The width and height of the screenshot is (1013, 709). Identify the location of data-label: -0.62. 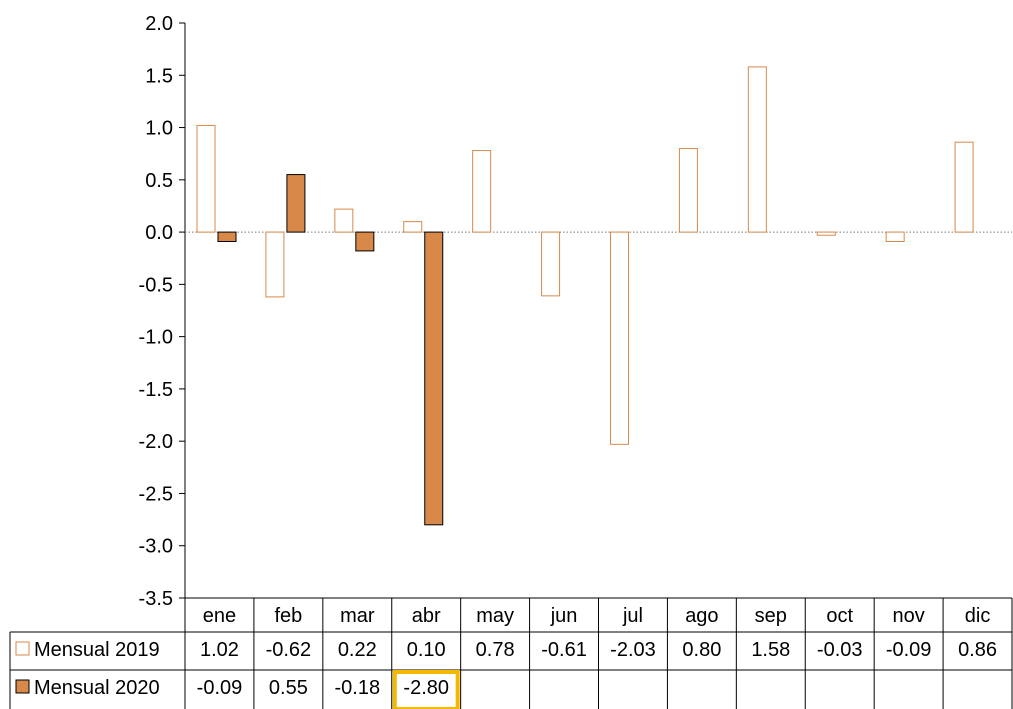
(289, 650).